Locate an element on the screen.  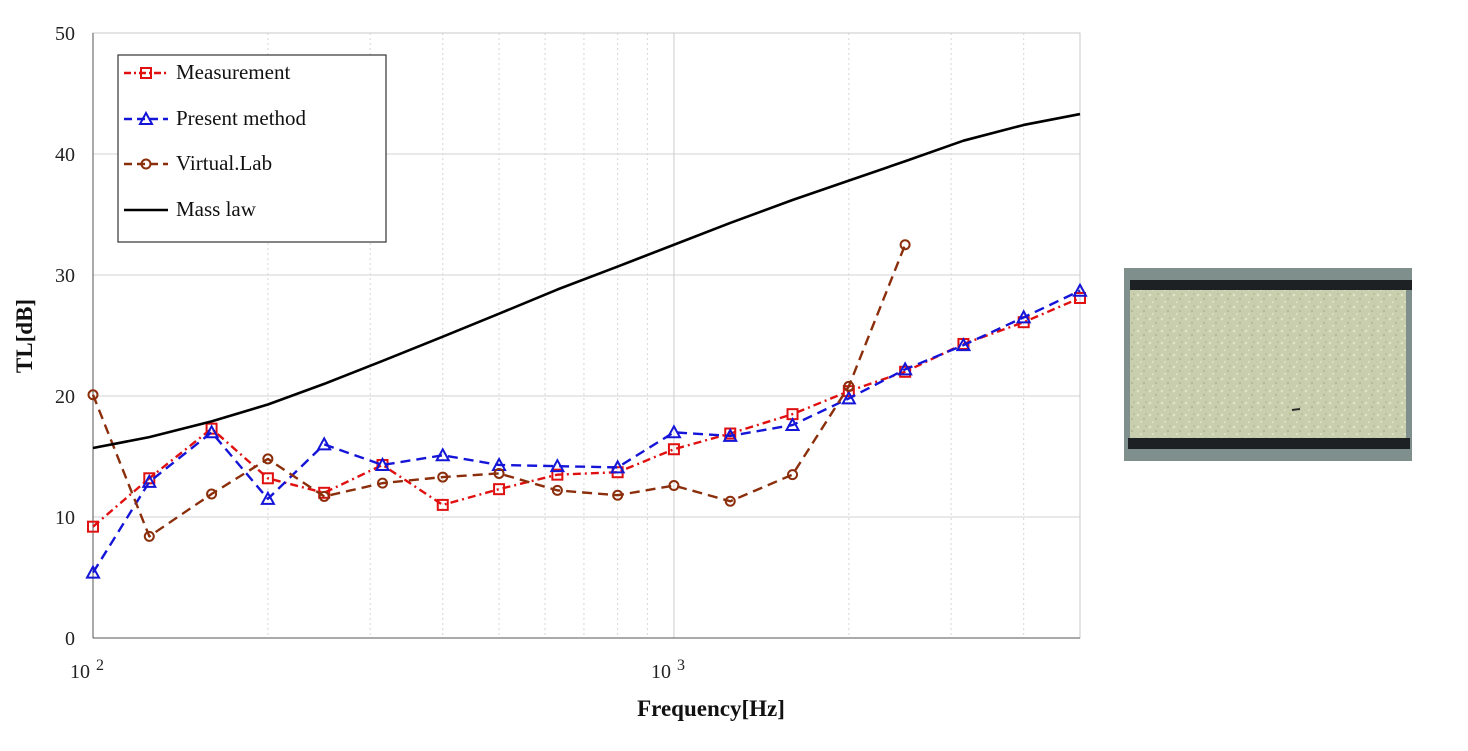
x-tick-exponent: 2 is located at coordinates (100, 665).